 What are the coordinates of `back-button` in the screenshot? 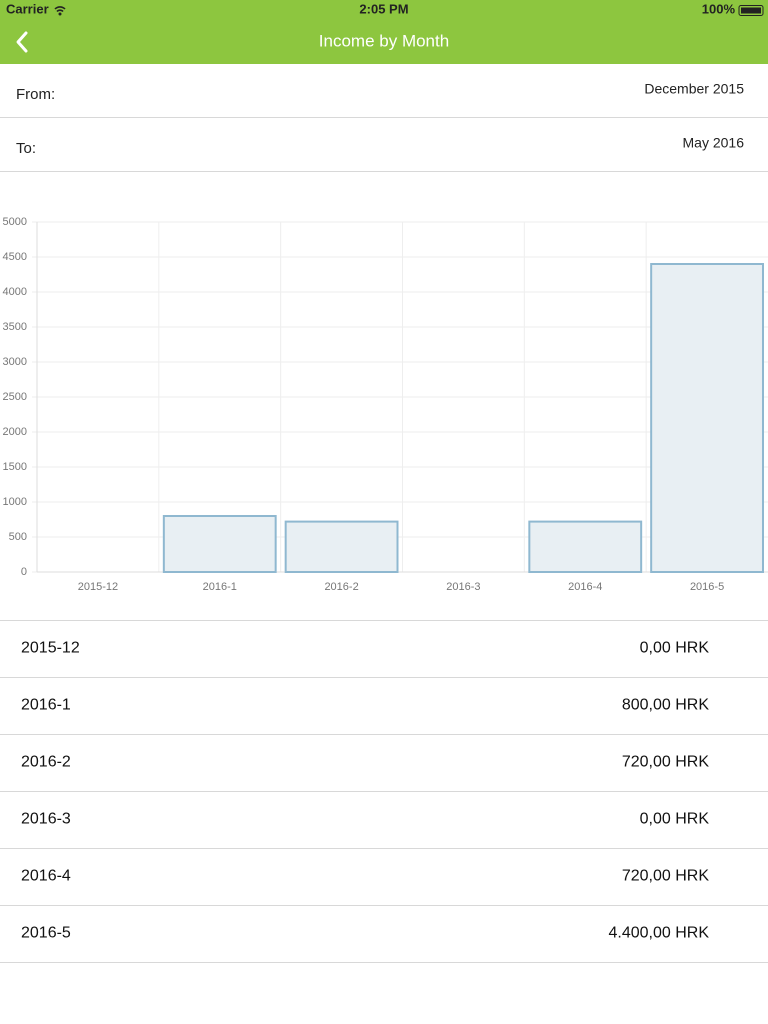 It's located at (22, 42).